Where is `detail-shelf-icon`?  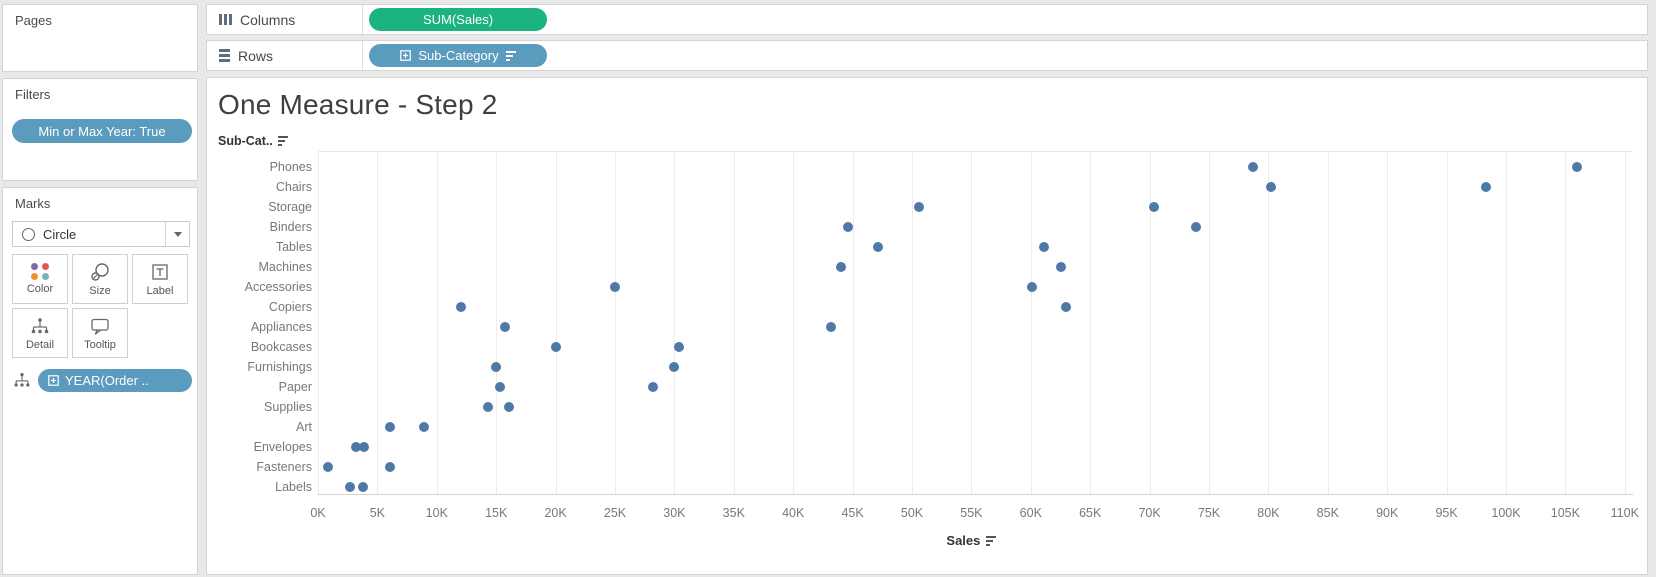 detail-shelf-icon is located at coordinates (22, 379).